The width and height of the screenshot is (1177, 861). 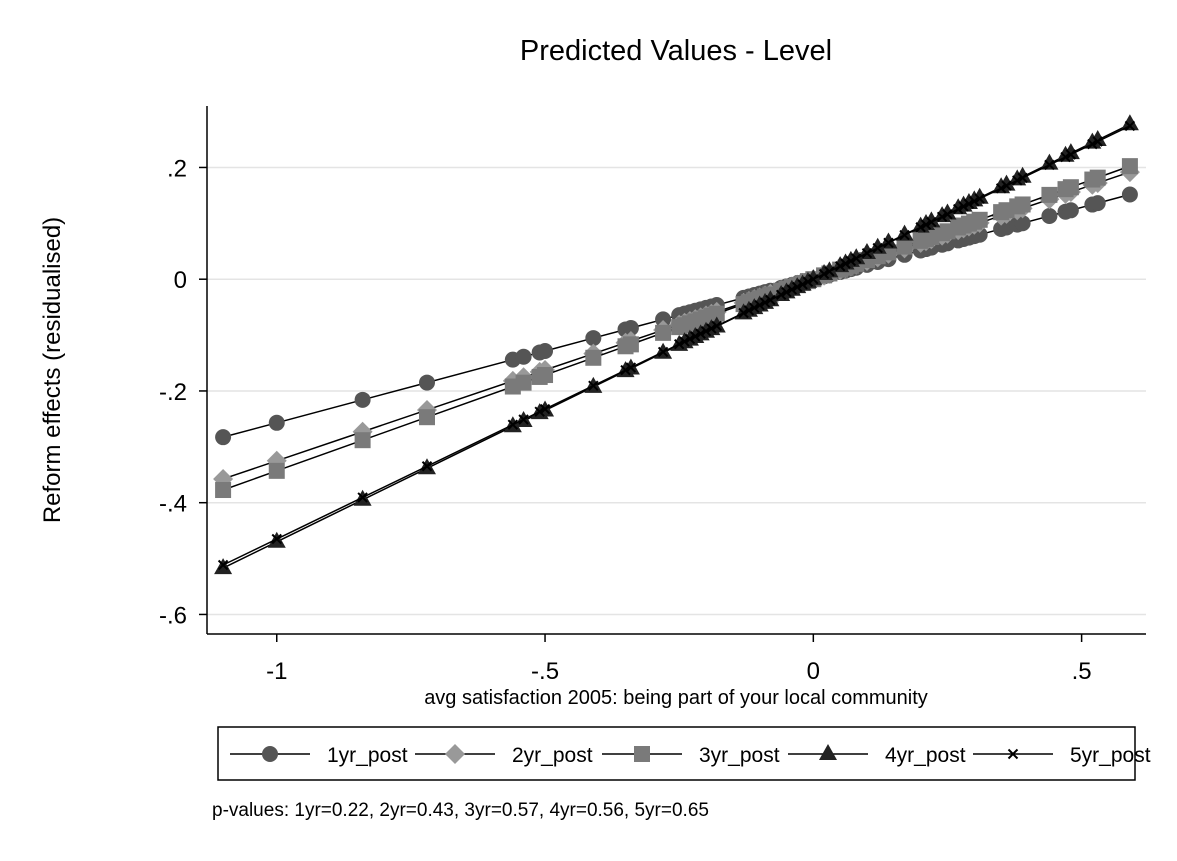 I want to click on y-tick-label: -.4, so click(x=173, y=504).